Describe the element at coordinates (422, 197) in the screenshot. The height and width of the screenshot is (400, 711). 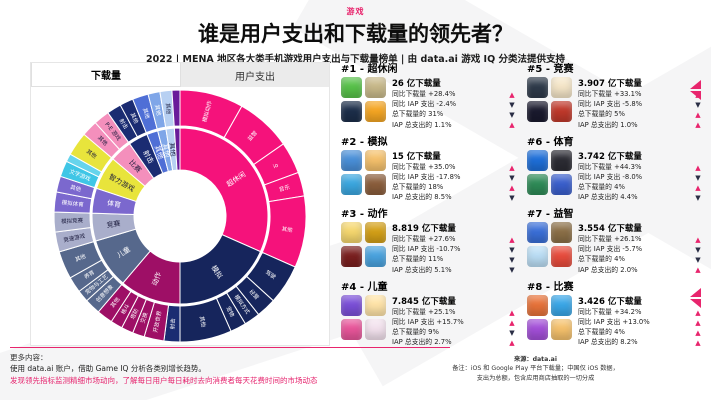
I see `stat-label: IAP 总支出的 8.5%` at that location.